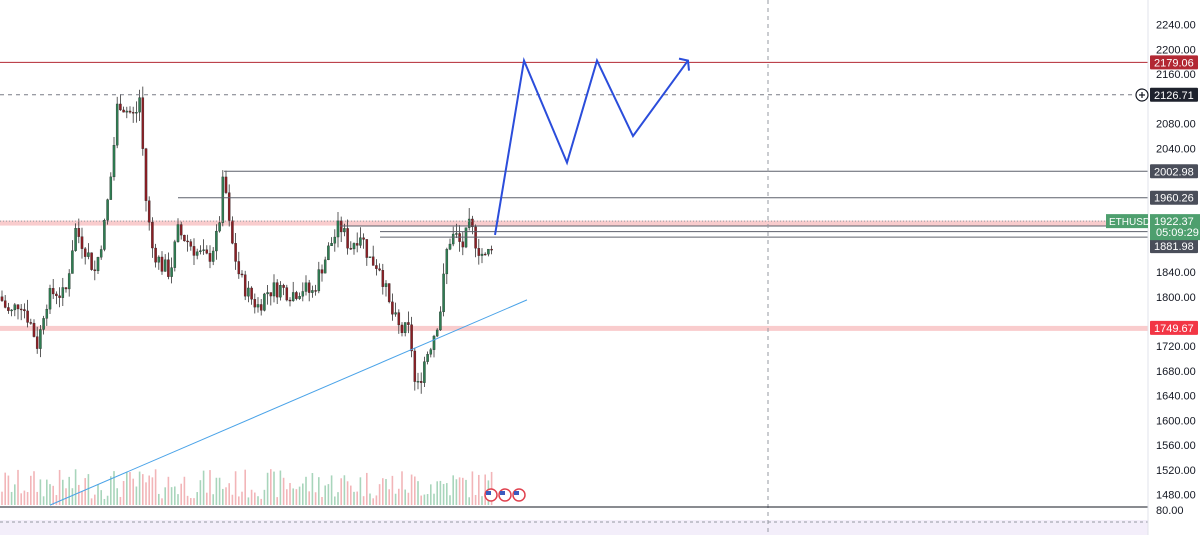 The width and height of the screenshot is (1200, 535). Describe the element at coordinates (1142, 95) in the screenshot. I see `add-alert-icon` at that location.